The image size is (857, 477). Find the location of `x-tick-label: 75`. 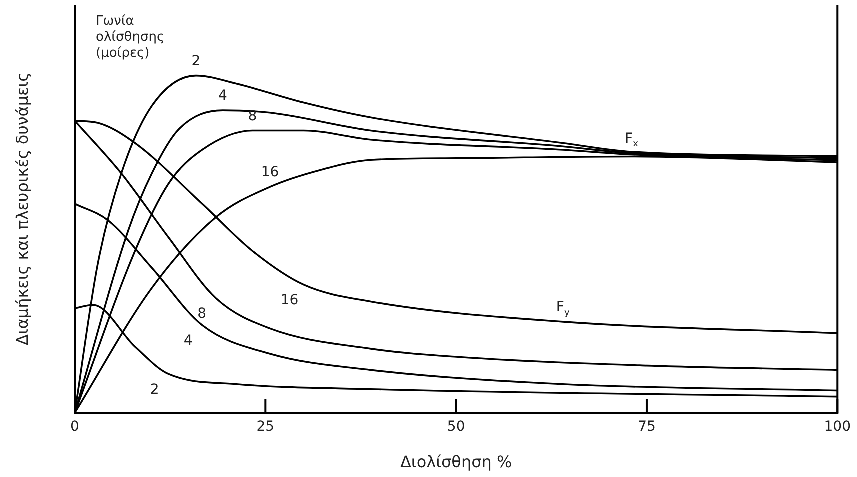

x-tick-label: 75 is located at coordinates (647, 427).